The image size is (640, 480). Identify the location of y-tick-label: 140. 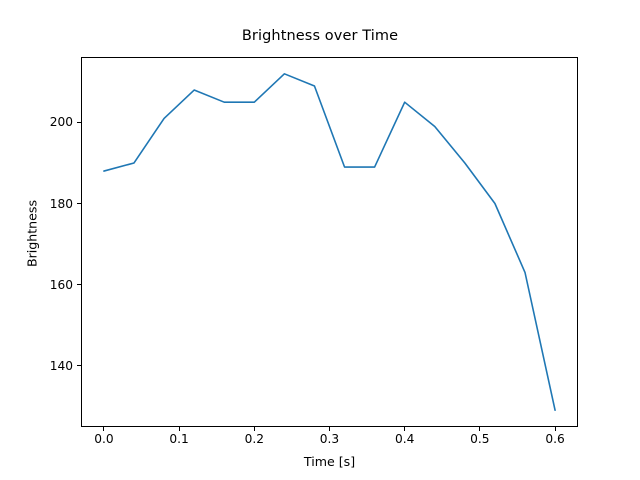
(61, 365).